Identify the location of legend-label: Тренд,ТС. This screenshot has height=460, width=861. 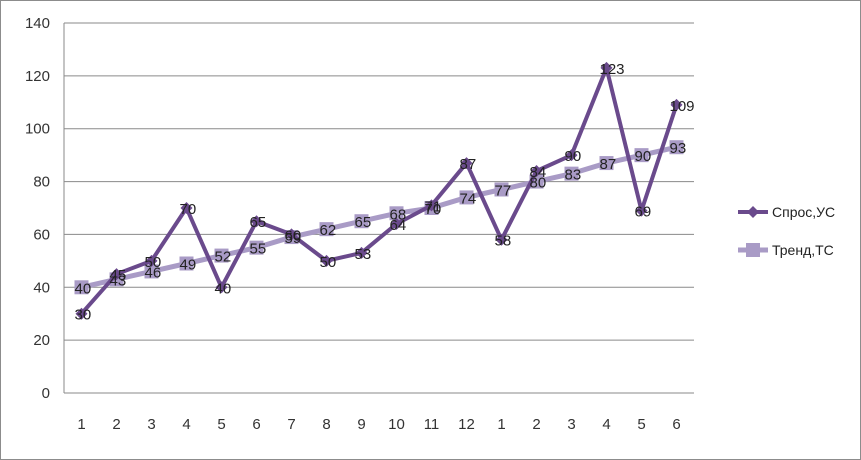
(803, 250).